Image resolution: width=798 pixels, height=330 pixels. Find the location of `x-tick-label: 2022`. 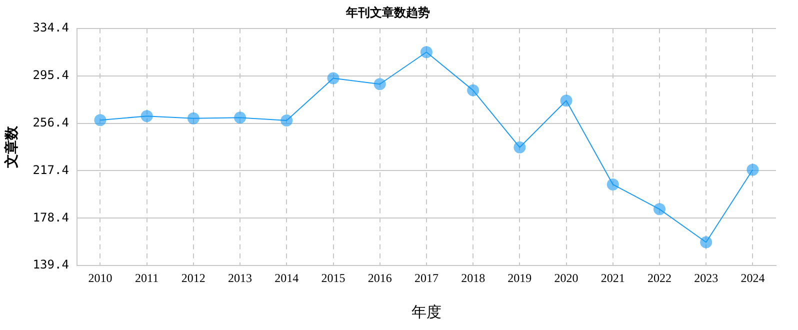

x-tick-label: 2022 is located at coordinates (659, 277).